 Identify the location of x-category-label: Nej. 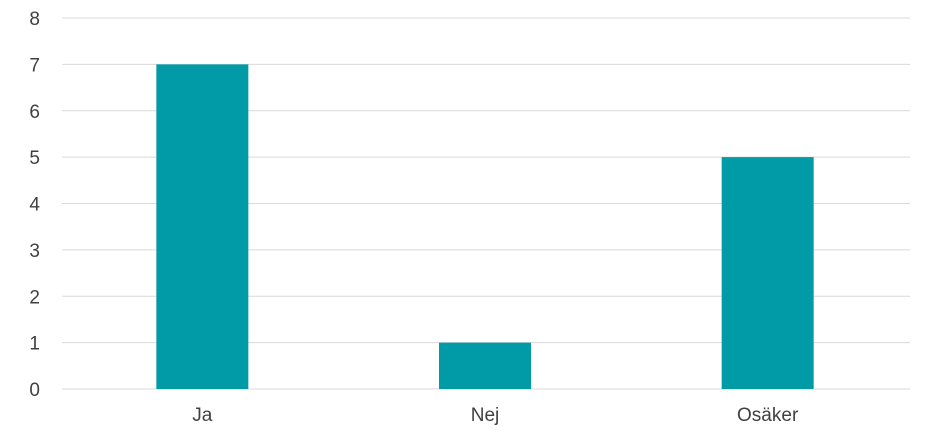
(485, 415).